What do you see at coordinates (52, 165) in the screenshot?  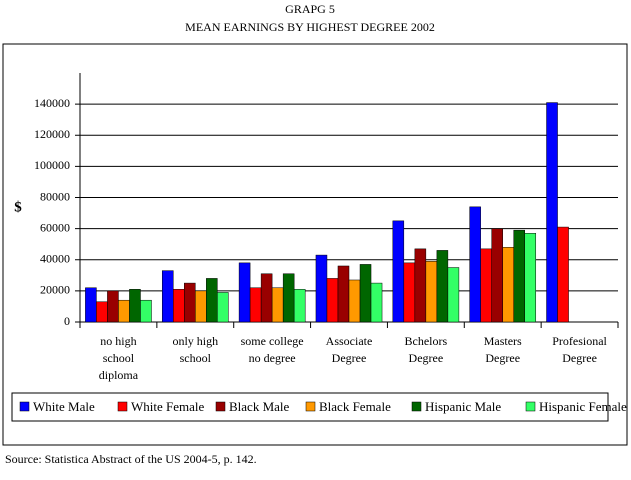 I see `y-tick-label: 100000` at bounding box center [52, 165].